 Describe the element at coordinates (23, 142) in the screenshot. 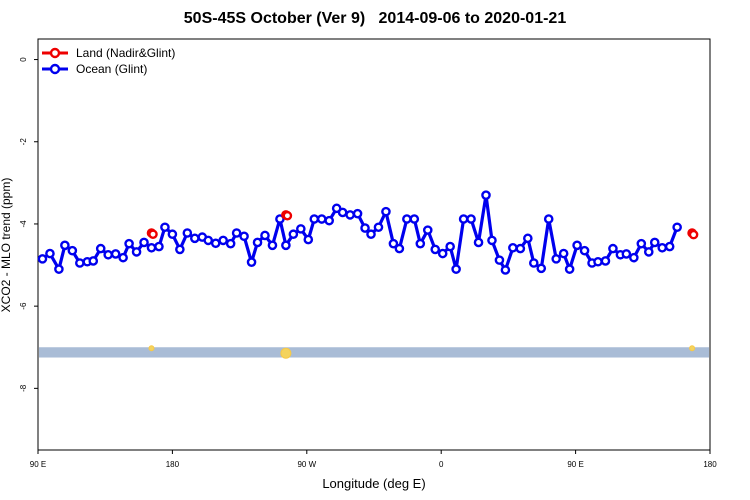

I see `y-tick-label-1: -2` at that location.